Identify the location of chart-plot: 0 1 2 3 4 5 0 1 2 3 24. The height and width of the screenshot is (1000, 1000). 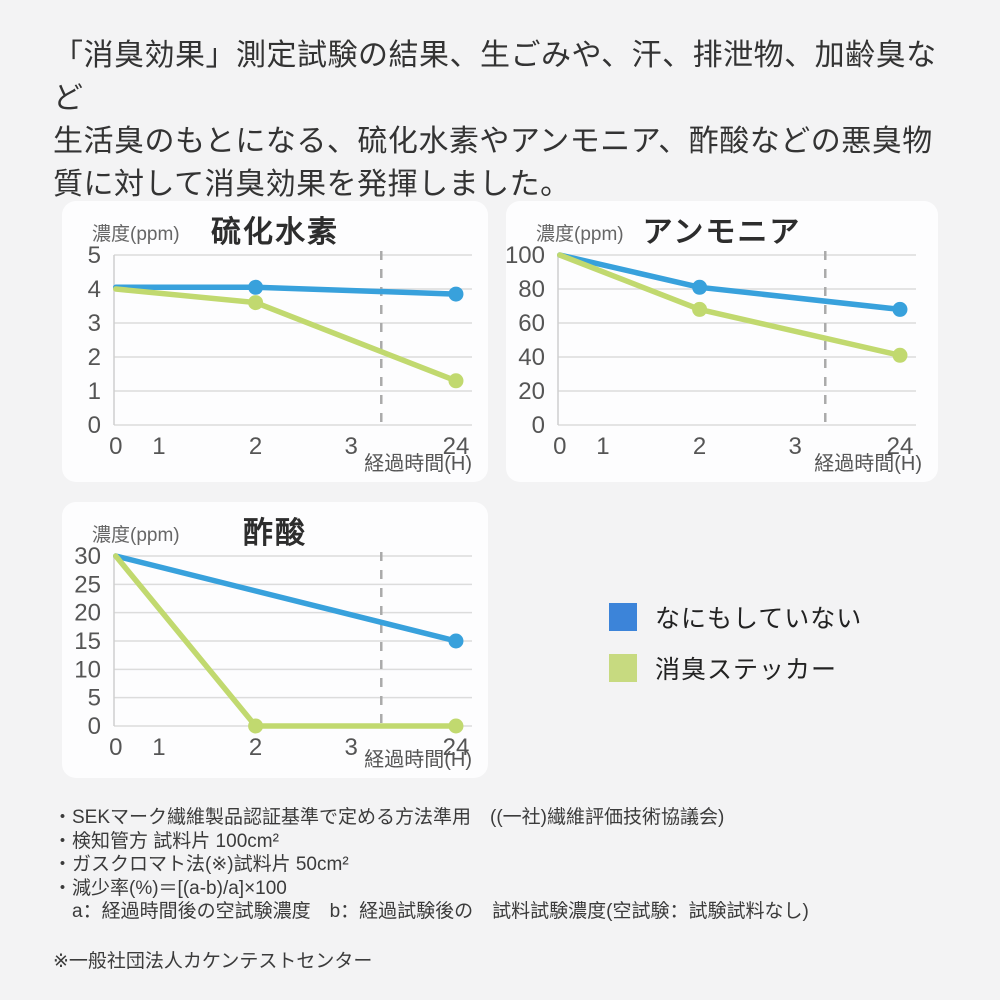
(280, 352).